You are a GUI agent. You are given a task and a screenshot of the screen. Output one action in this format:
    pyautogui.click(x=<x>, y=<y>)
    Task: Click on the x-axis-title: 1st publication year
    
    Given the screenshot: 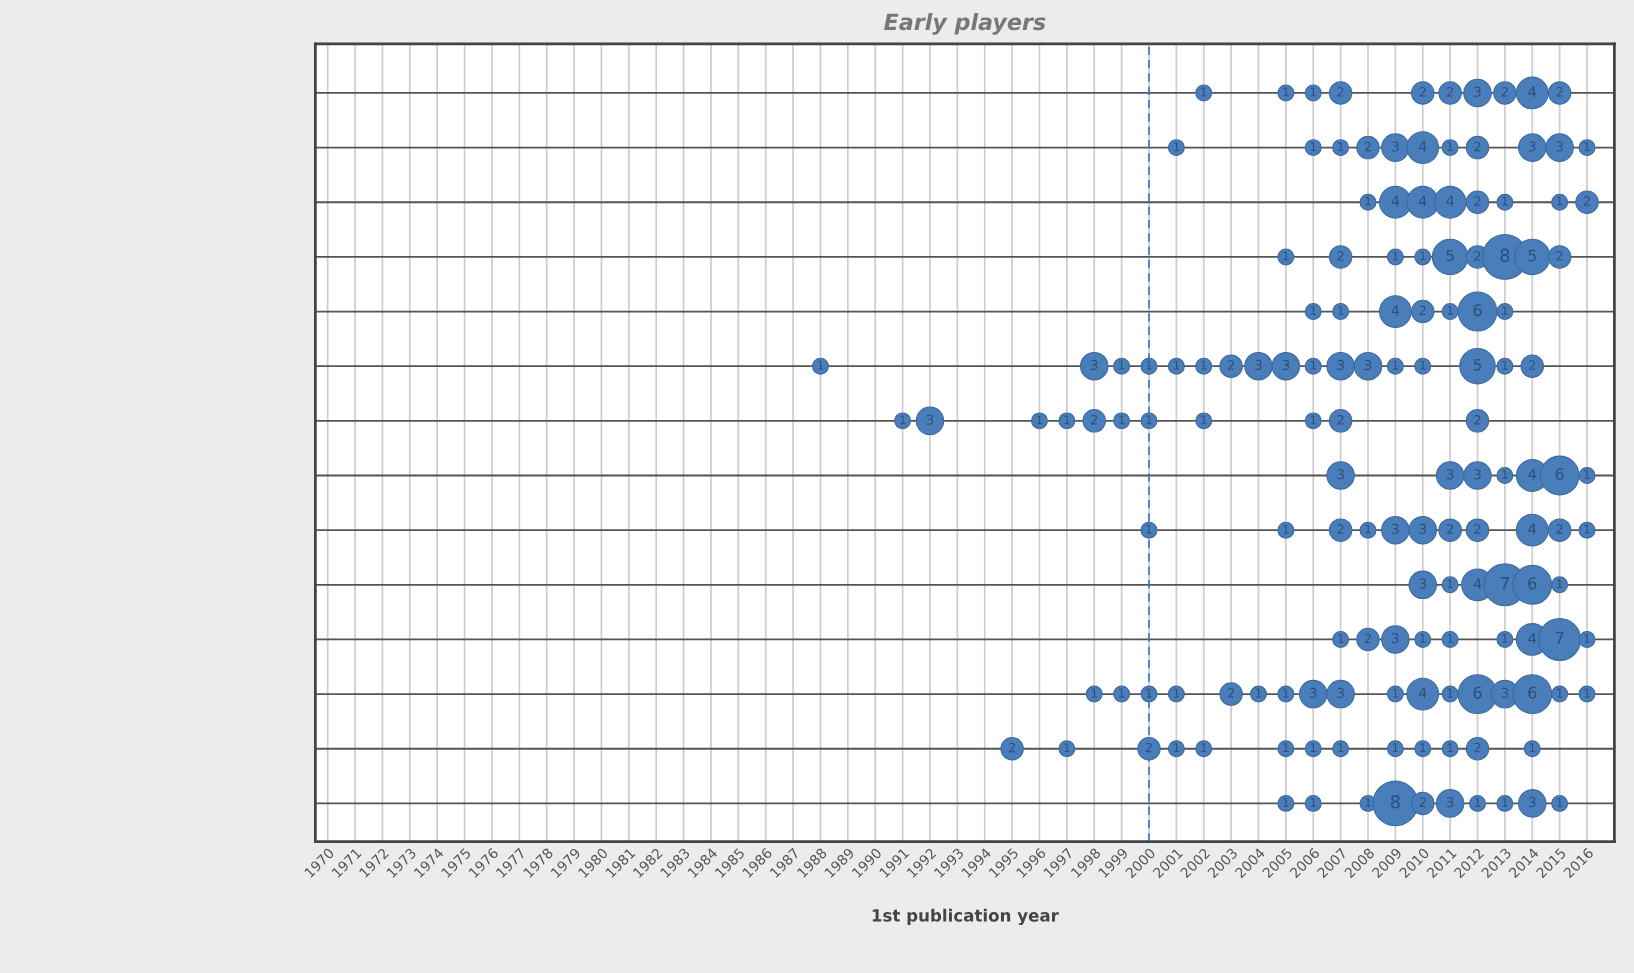 What is the action you would take?
    pyautogui.click(x=965, y=917)
    